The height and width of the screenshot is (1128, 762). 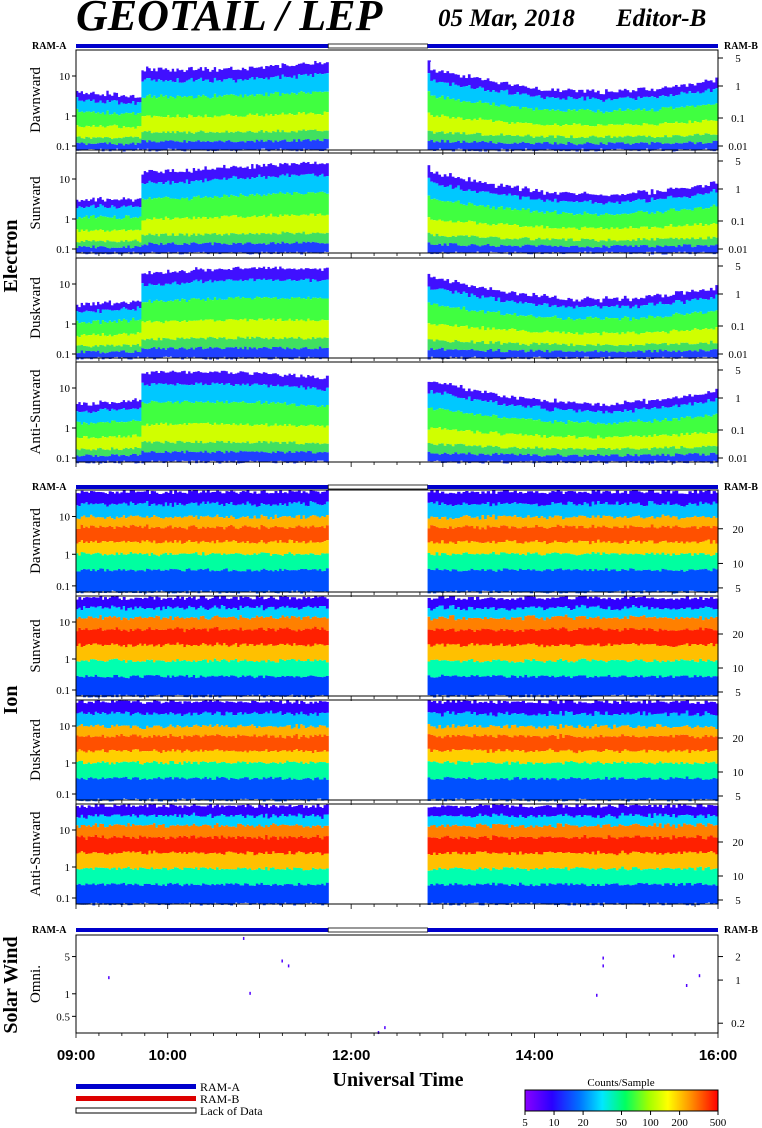 What do you see at coordinates (393, 539) in the screenshot?
I see `panel-ion-0: RAM-A RAM-B Dawnward 10 1 0.1 20 10 5` at bounding box center [393, 539].